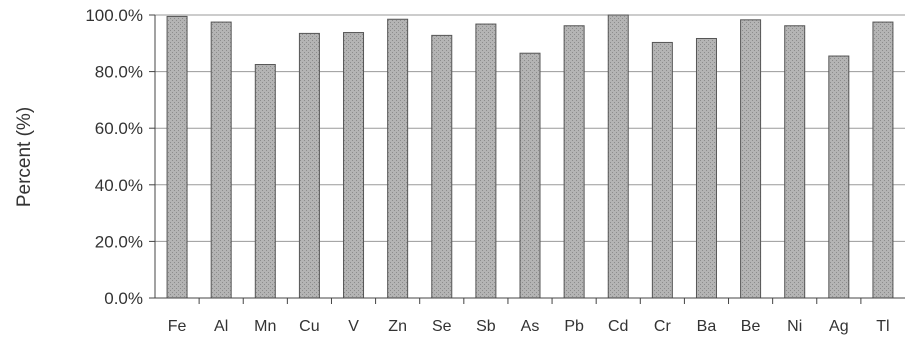  Describe the element at coordinates (442, 166) in the screenshot. I see `bar-se` at that location.